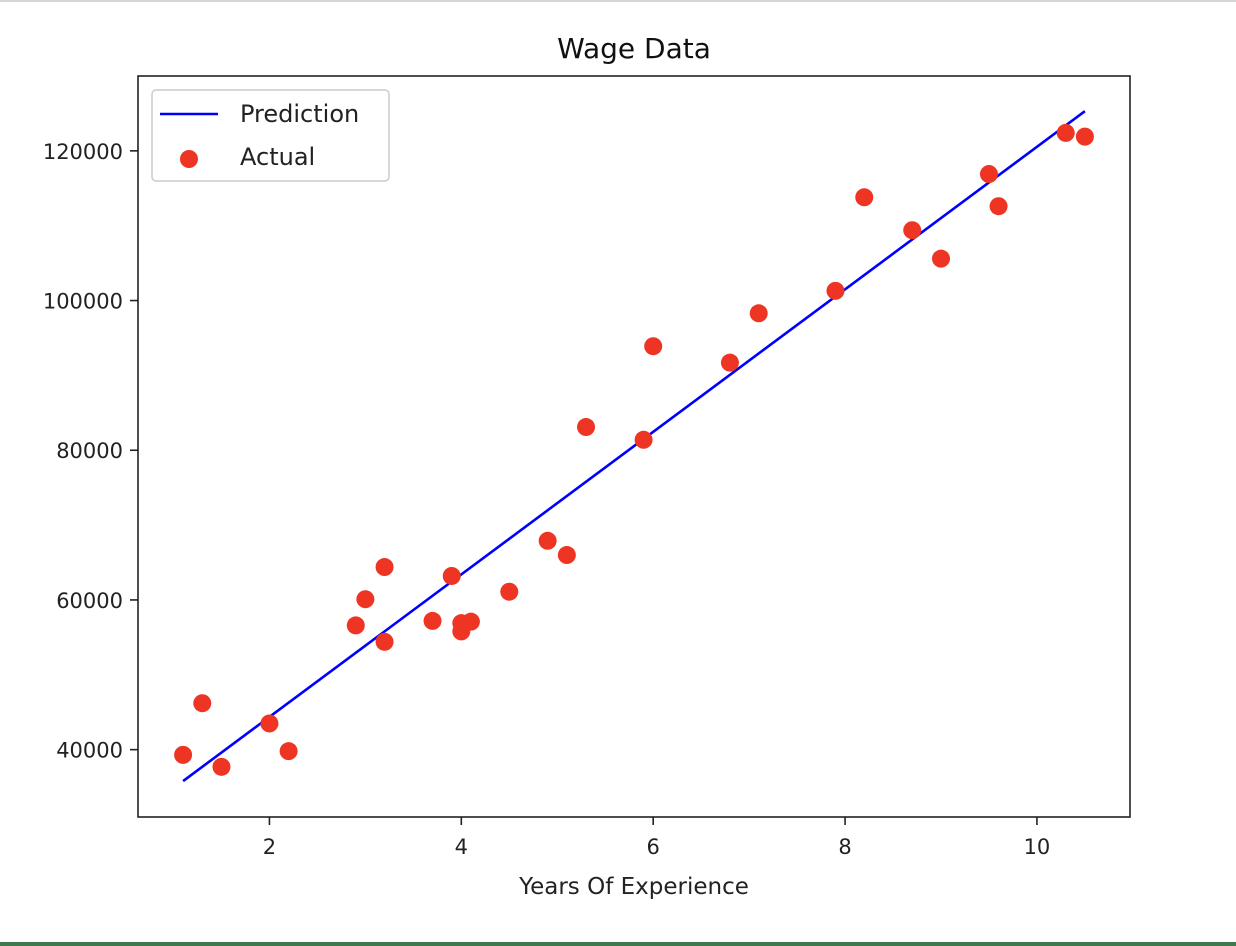 Image resolution: width=1236 pixels, height=946 pixels. What do you see at coordinates (844, 847) in the screenshot?
I see `x-tick-label: 8` at bounding box center [844, 847].